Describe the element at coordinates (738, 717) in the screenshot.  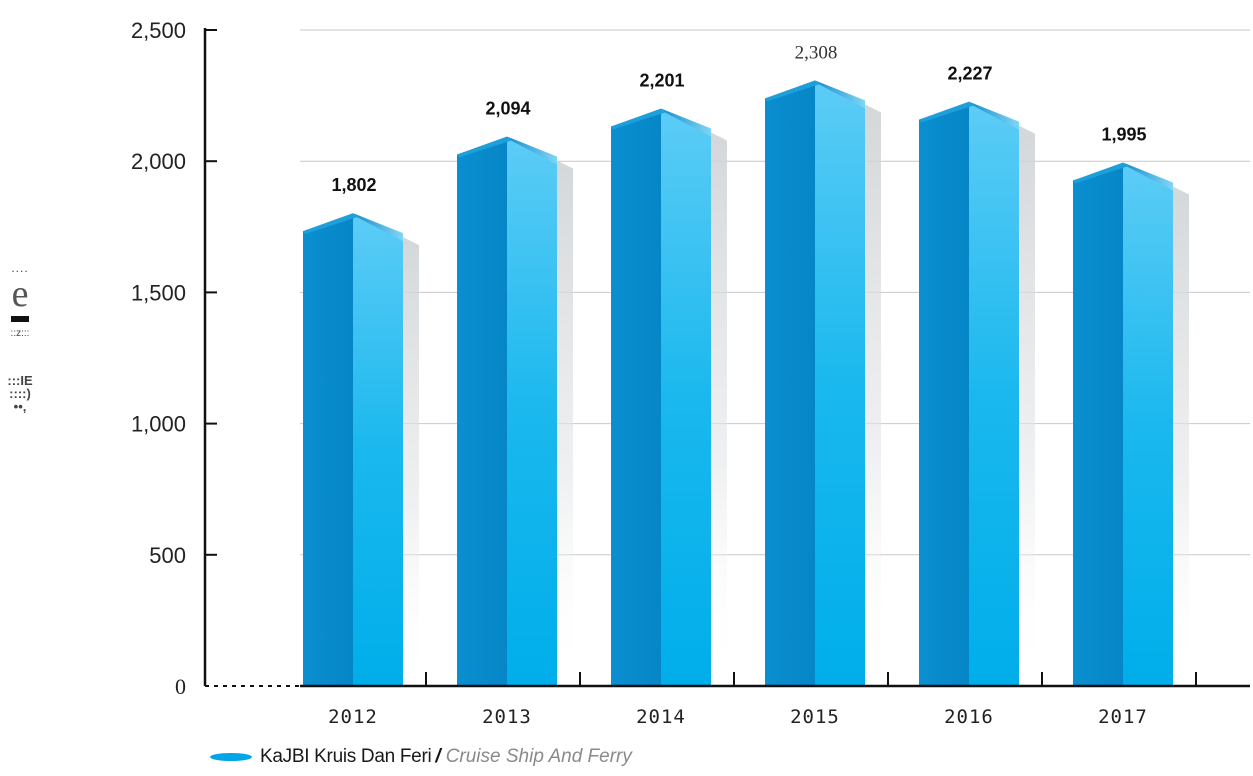
I see `x-tick-labels: 2012 2013 2014 2015 2016 2017` at that location.